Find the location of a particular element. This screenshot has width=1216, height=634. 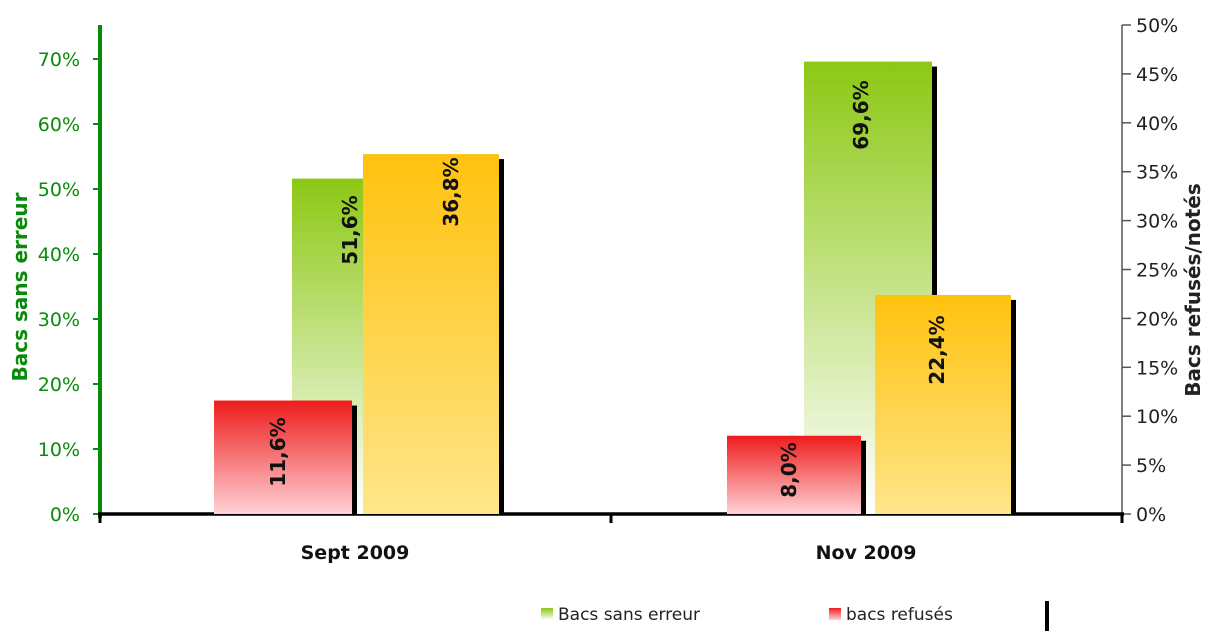

data-label: 8,0% is located at coordinates (789, 469).